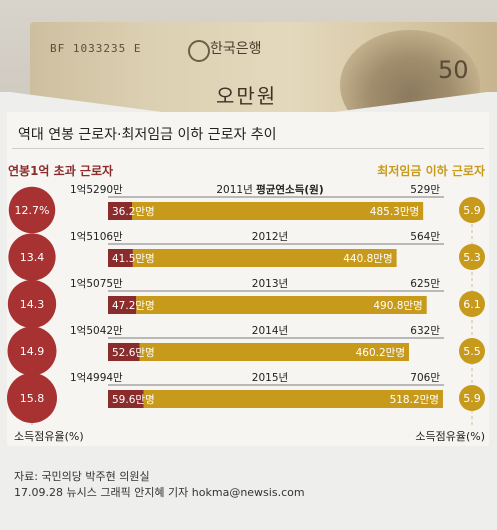 The height and width of the screenshot is (530, 497). What do you see at coordinates (450, 436) in the screenshot?
I see `right-axis-label: 소득점유율(%)` at bounding box center [450, 436].